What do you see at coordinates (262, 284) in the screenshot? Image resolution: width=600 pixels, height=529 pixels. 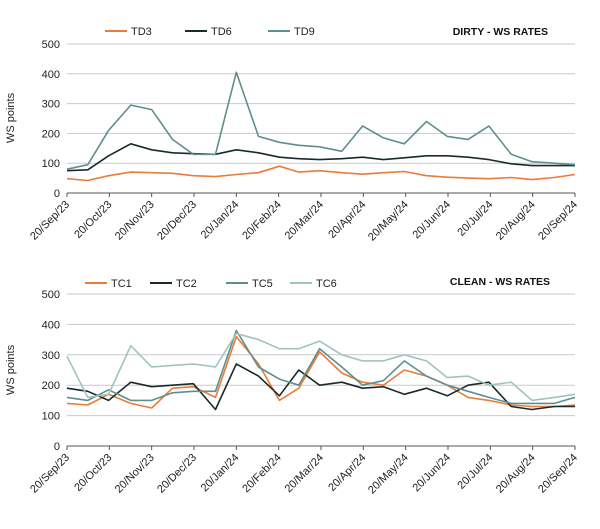 I see `clean-legend-label-tc5: TC5` at bounding box center [262, 284].